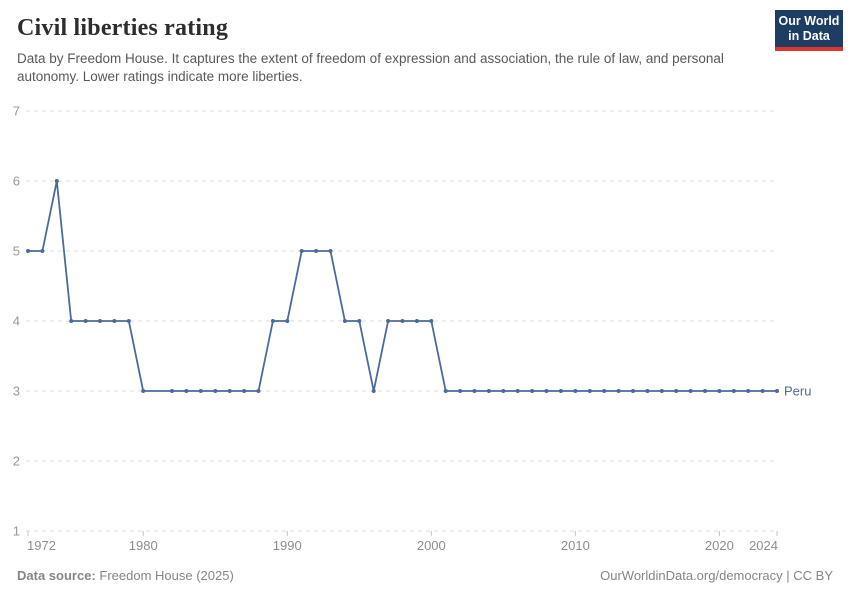  Describe the element at coordinates (690, 391) in the screenshot. I see `data-point-2018` at that location.